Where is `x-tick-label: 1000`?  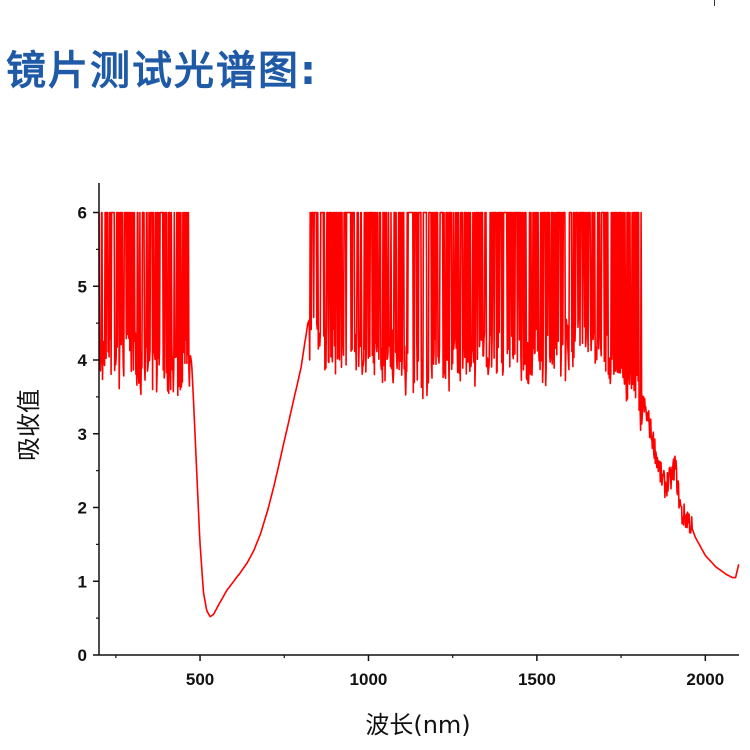 x-tick-label: 1000 is located at coordinates (369, 679).